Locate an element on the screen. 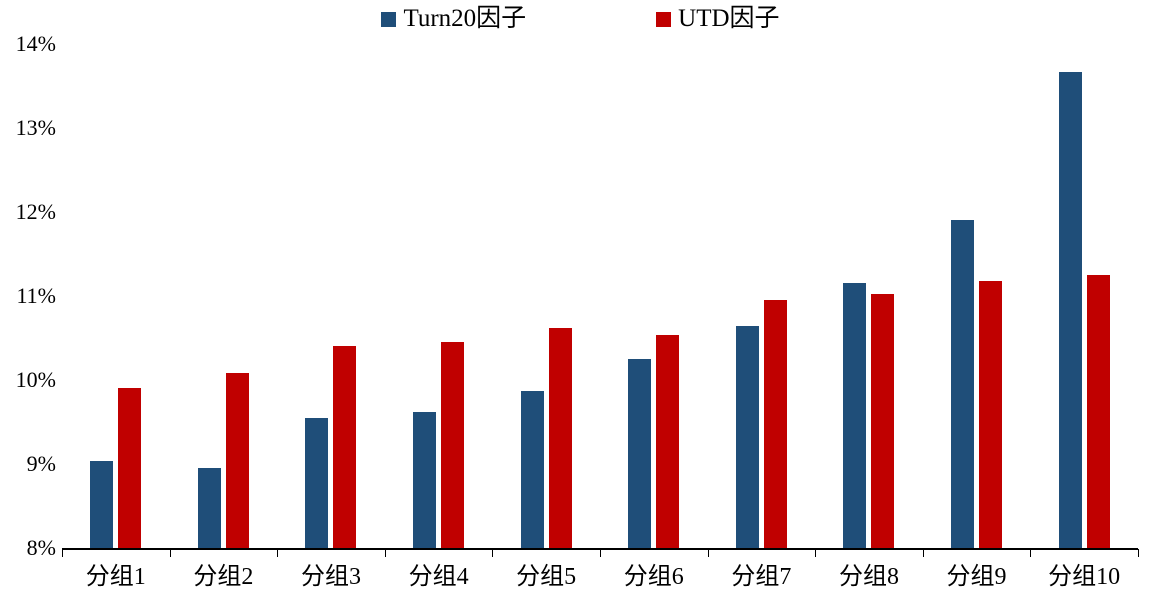 The width and height of the screenshot is (1161, 600). bar-UTD因子-分组9 is located at coordinates (991, 414).